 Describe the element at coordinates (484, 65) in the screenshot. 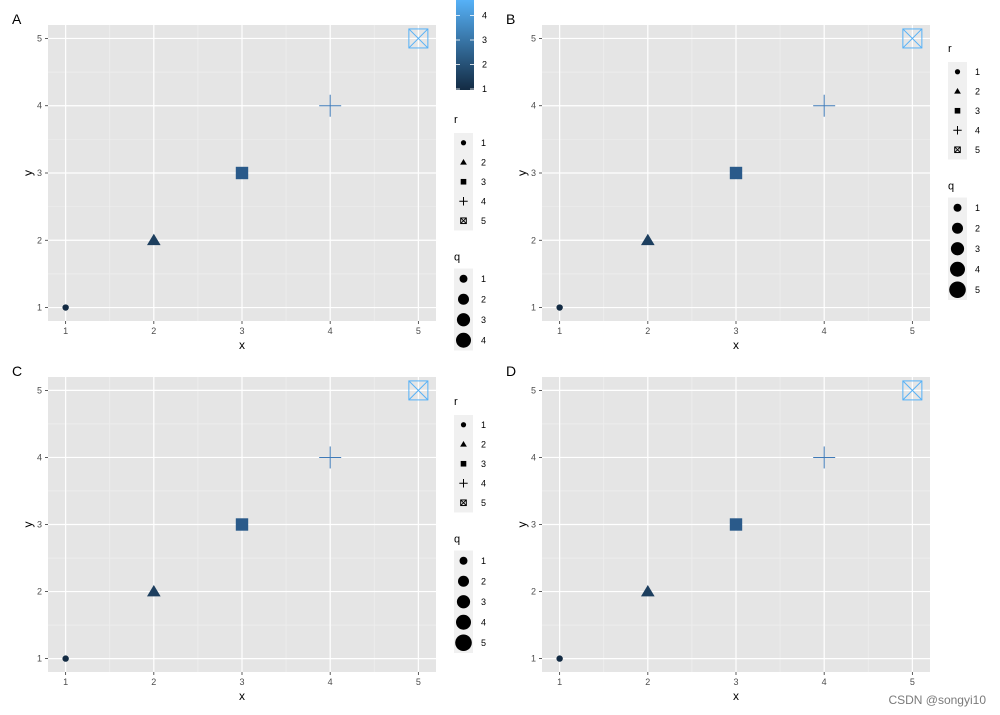

I see `colorbar-label: 2` at that location.